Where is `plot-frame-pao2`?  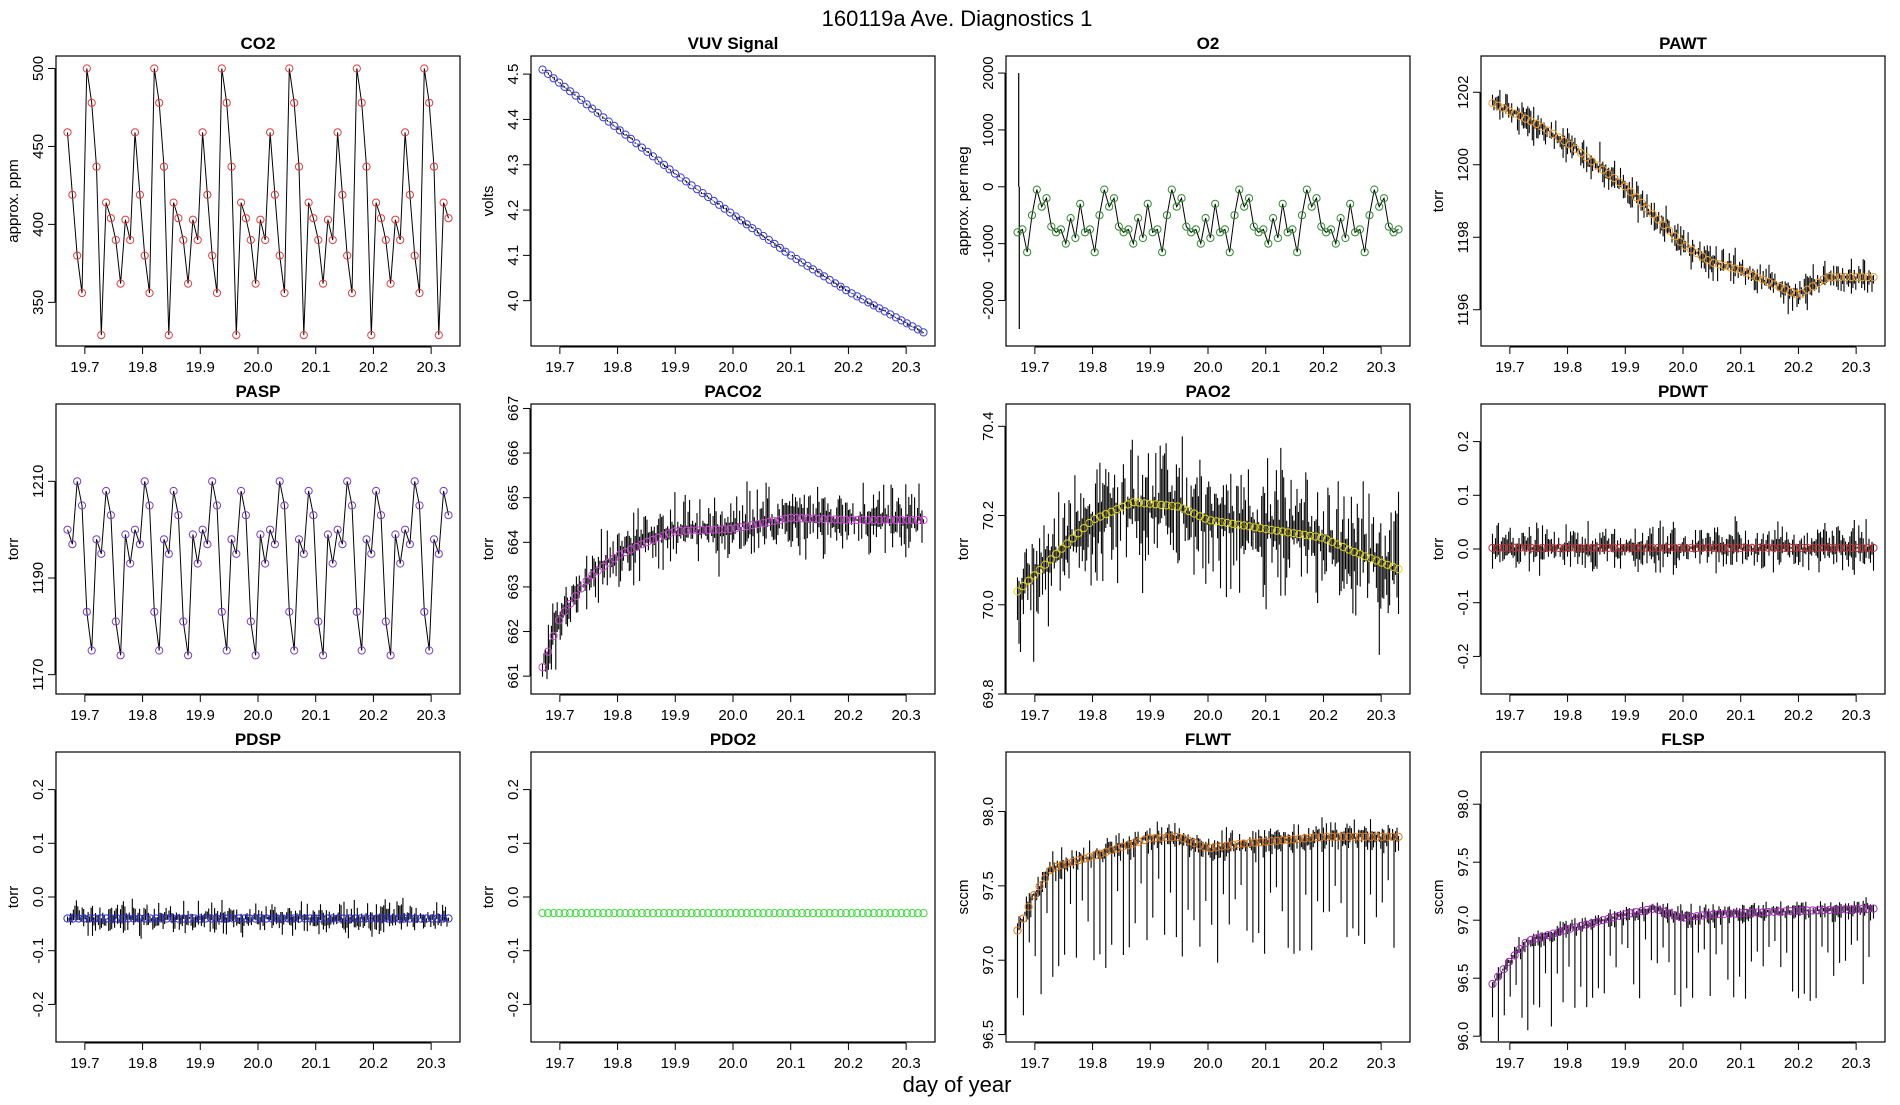
plot-frame-pao2 is located at coordinates (1208, 549).